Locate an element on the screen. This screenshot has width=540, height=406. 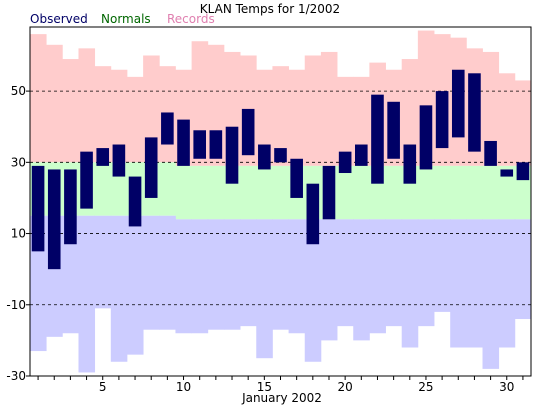
legend-normals: Normals is located at coordinates (126, 19).